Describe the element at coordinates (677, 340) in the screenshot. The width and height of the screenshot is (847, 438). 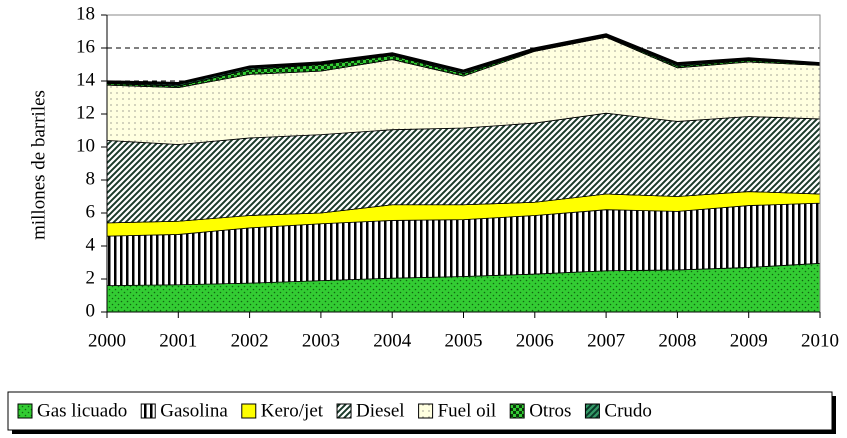
I see `x-tick-label: 2008` at that location.